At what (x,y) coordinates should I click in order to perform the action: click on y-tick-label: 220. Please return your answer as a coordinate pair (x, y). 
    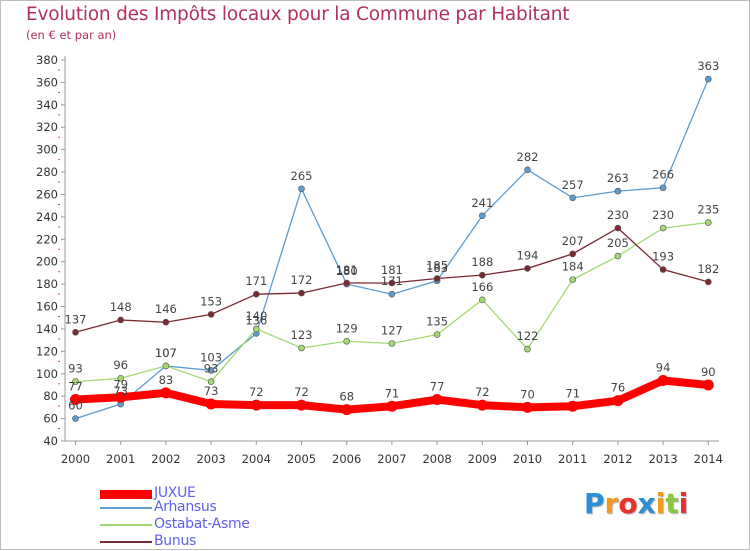
    Looking at the image, I should click on (47, 239).